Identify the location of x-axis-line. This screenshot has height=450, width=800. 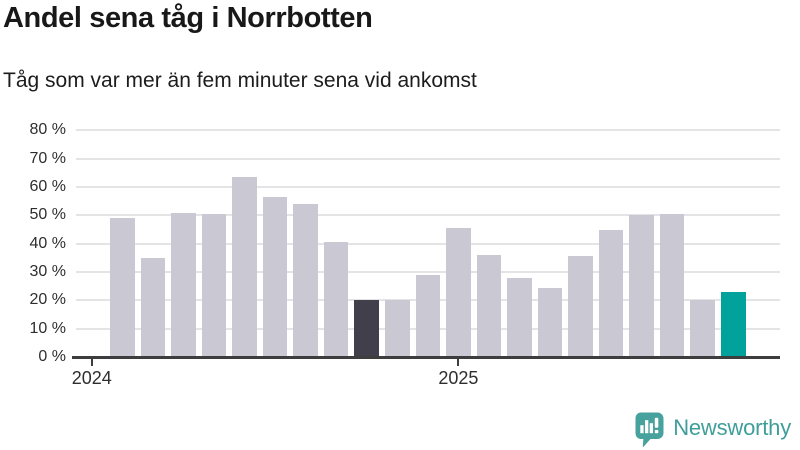
(426, 357).